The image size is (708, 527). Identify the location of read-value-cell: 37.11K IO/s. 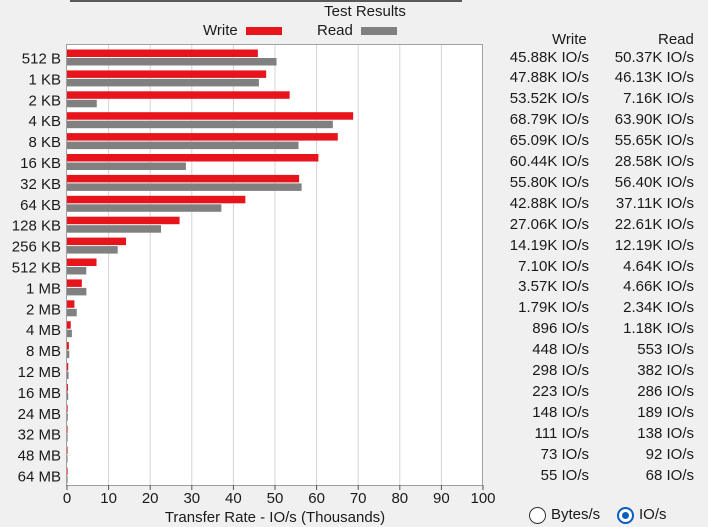
(654, 203).